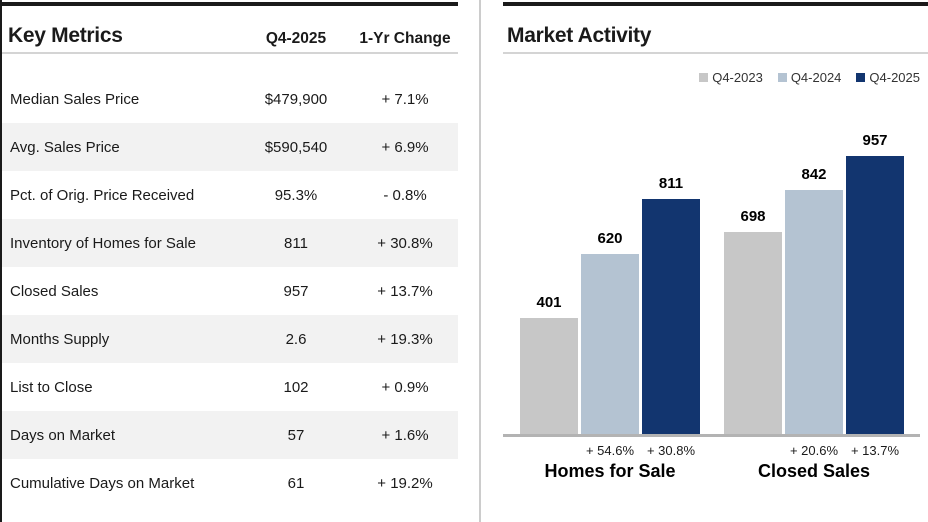  Describe the element at coordinates (737, 77) in the screenshot. I see `legend-label: Q4-2023` at that location.